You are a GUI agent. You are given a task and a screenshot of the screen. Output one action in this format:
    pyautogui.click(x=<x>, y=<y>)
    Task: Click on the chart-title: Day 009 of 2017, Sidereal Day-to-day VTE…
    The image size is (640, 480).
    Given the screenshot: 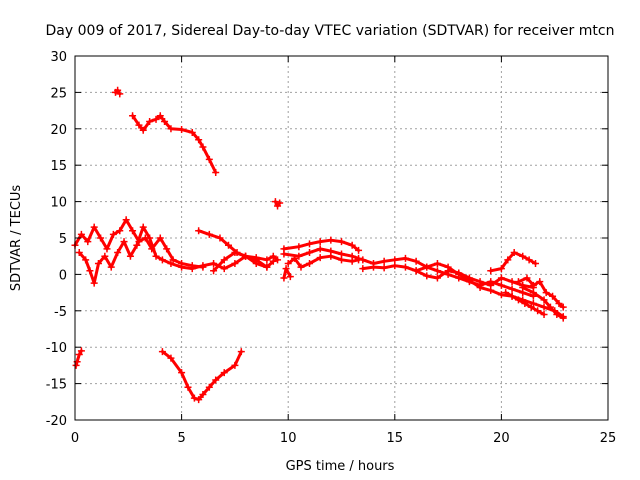 What is the action you would take?
    pyautogui.click(x=330, y=31)
    